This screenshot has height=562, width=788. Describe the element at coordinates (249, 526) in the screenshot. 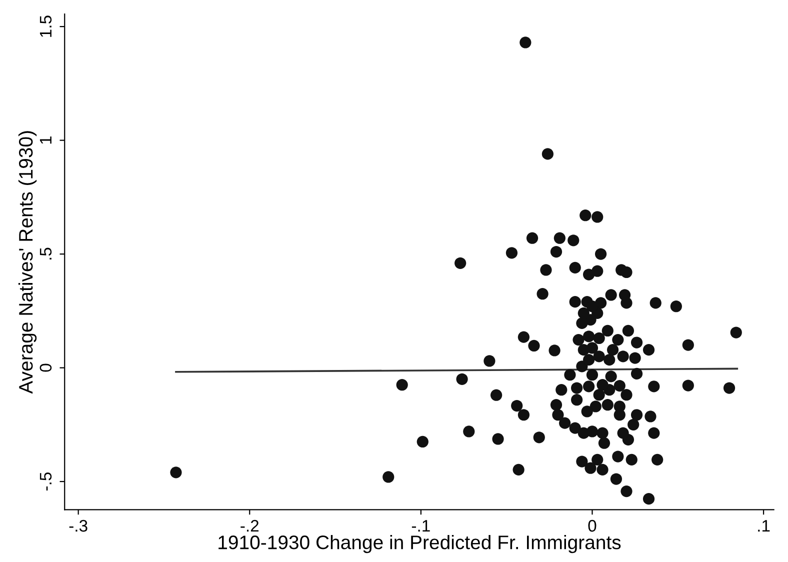

I see `x-tick-label: -.2` at that location.